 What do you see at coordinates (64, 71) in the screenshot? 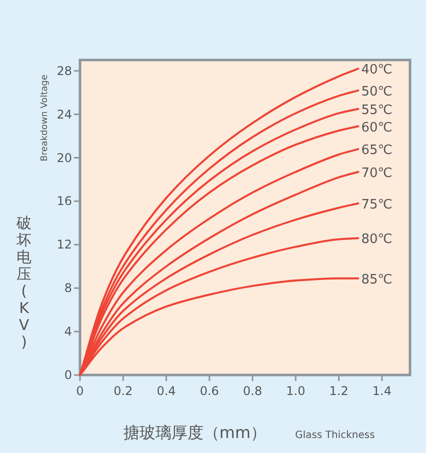
I see `y-tick-label: 28` at bounding box center [64, 71].